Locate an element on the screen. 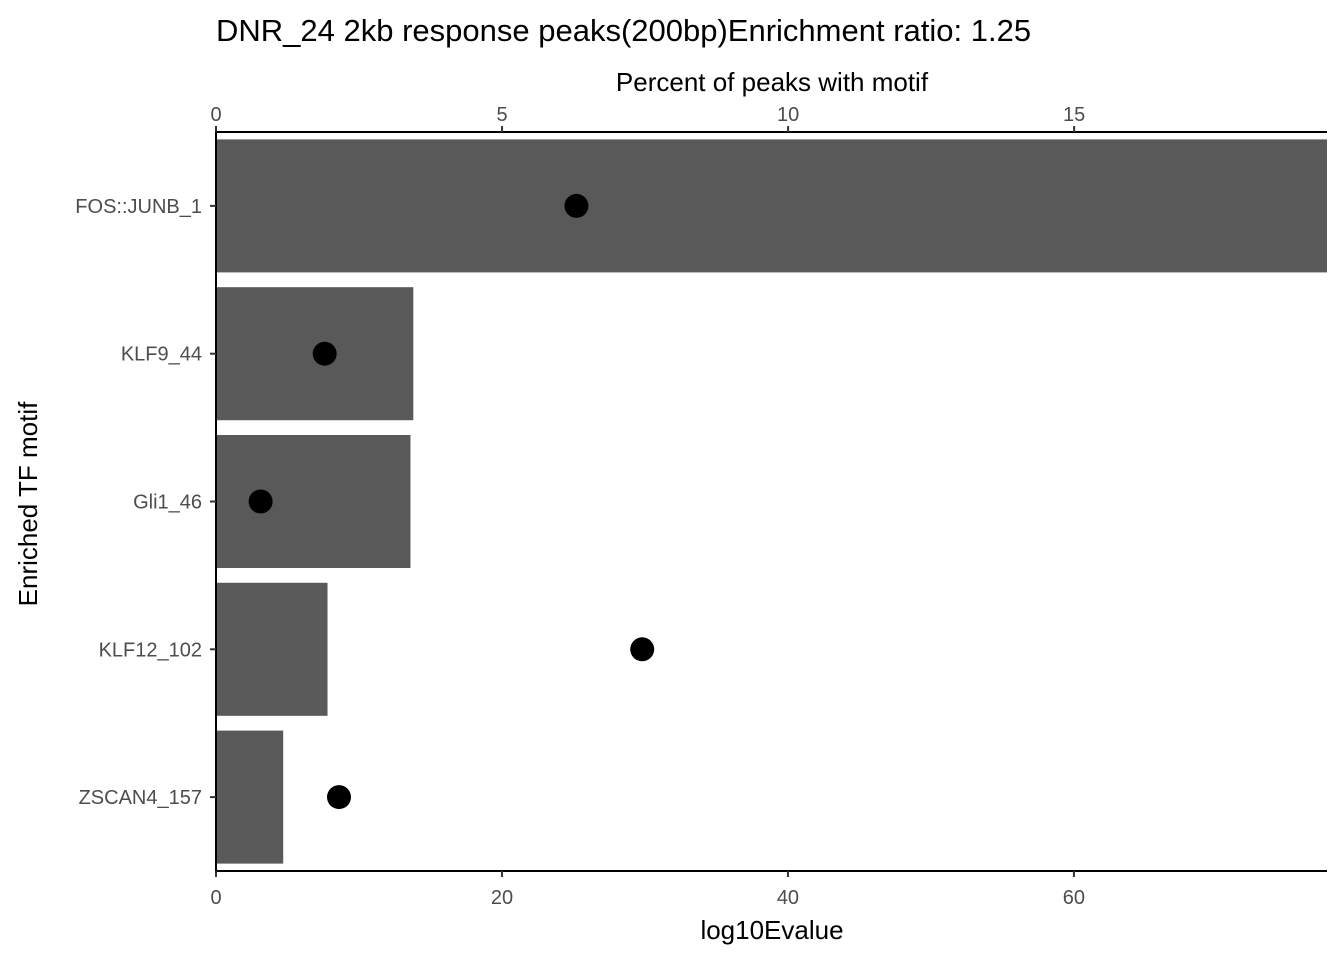 The width and height of the screenshot is (1344, 960). bottom-axis-title: log10Evalue is located at coordinates (771, 930).